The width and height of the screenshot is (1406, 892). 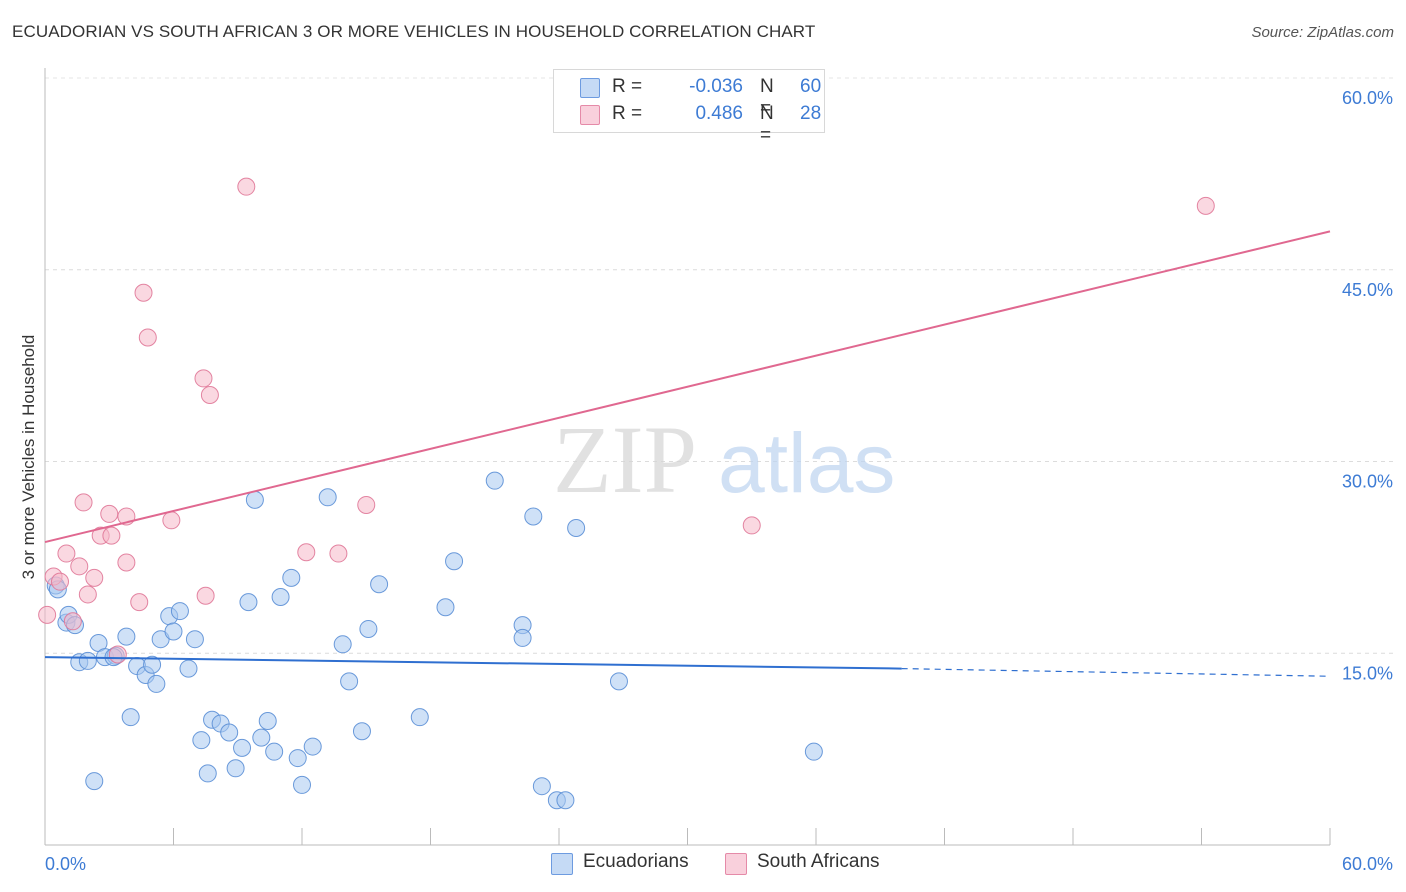 What do you see at coordinates (719, 113) in the screenshot?
I see `legend-r-value: 0.486` at bounding box center [719, 113].